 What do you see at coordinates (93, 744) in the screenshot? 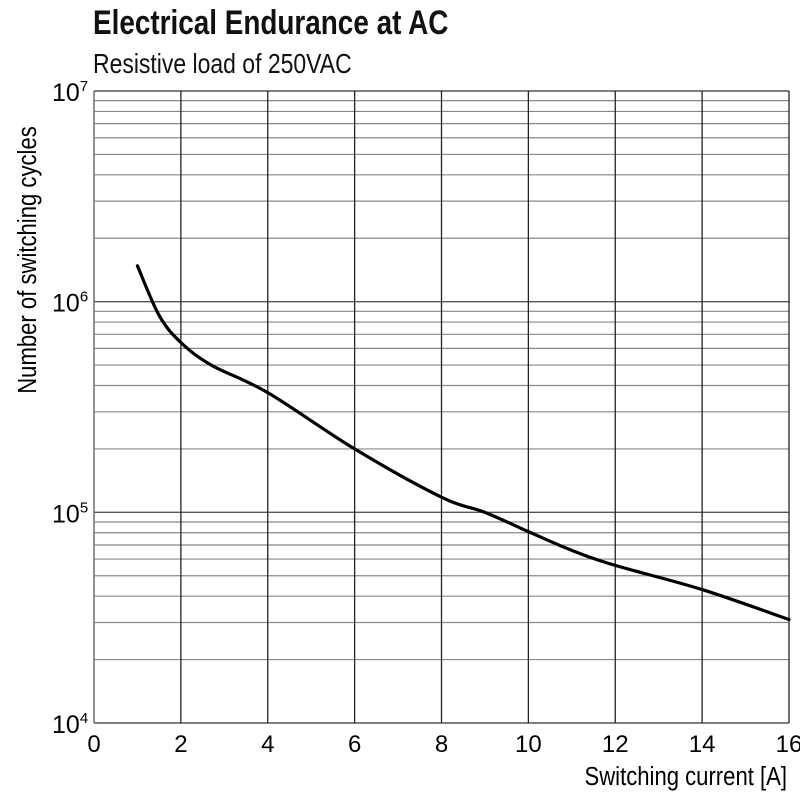
I see `x-tick-label: 0` at bounding box center [93, 744].